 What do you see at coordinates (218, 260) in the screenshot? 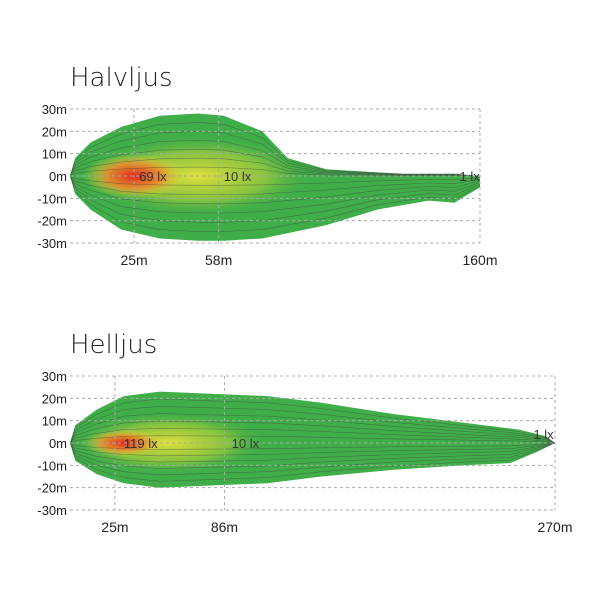
I see `x-tick-label: 58m` at bounding box center [218, 260].